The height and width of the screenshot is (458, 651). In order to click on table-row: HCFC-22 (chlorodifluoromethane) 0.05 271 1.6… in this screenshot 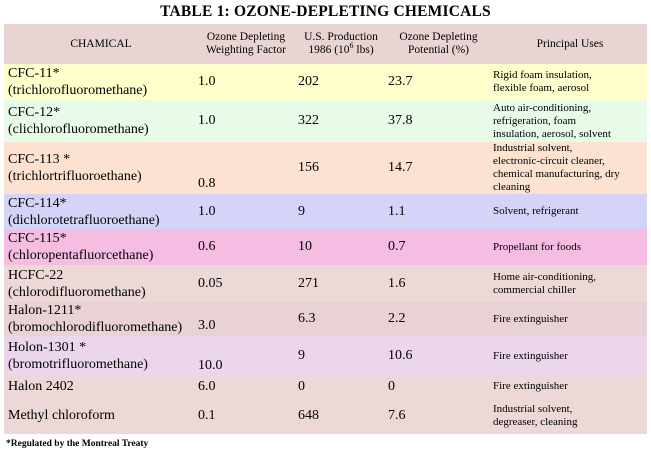, I will do `click(325, 283)`.